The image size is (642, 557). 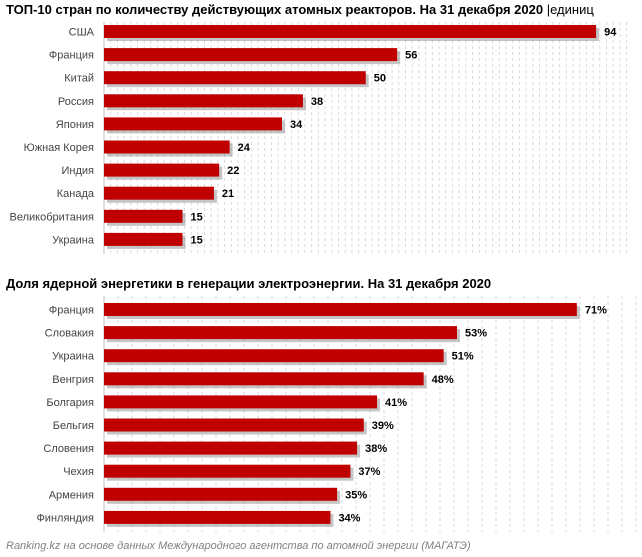 I want to click on category-label: Великобритания, so click(x=52, y=217).